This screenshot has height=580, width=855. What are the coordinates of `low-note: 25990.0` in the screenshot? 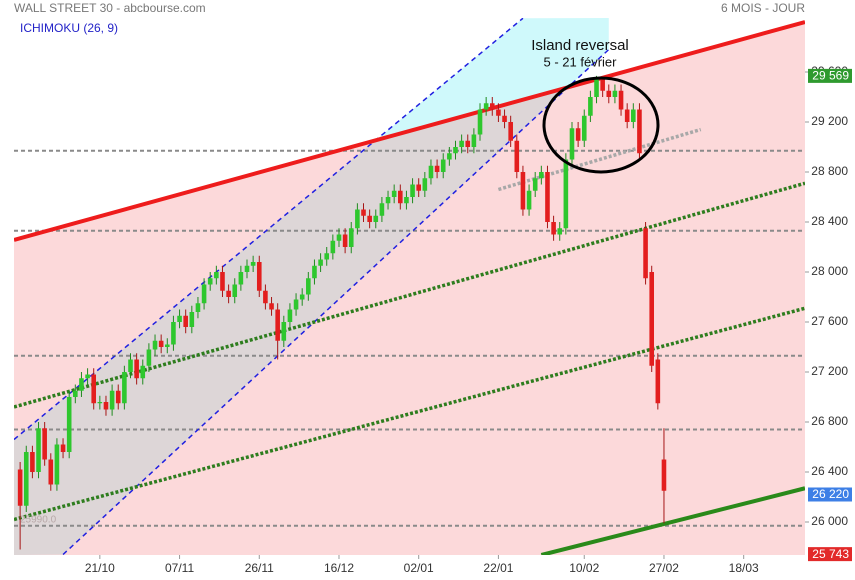 It's located at (38, 520).